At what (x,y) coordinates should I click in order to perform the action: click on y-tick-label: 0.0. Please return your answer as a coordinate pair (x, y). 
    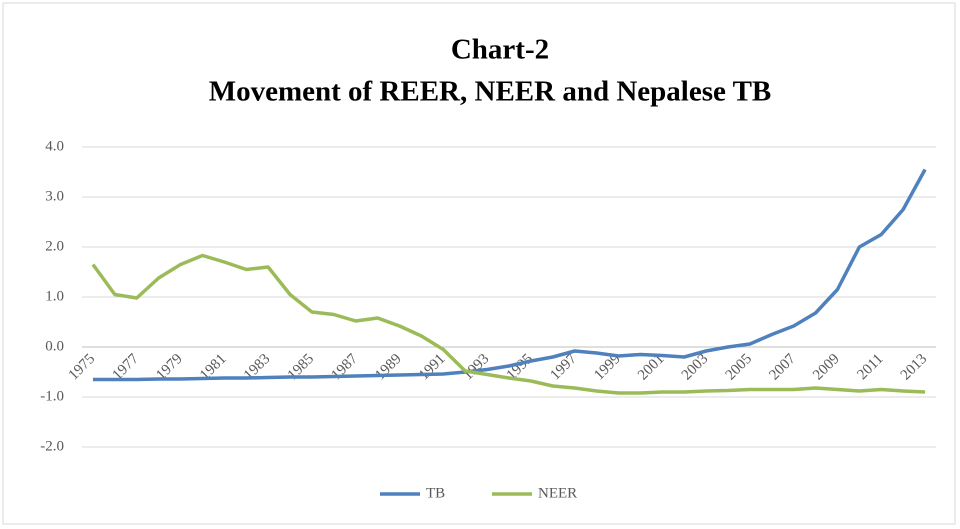
    Looking at the image, I should click on (54, 346).